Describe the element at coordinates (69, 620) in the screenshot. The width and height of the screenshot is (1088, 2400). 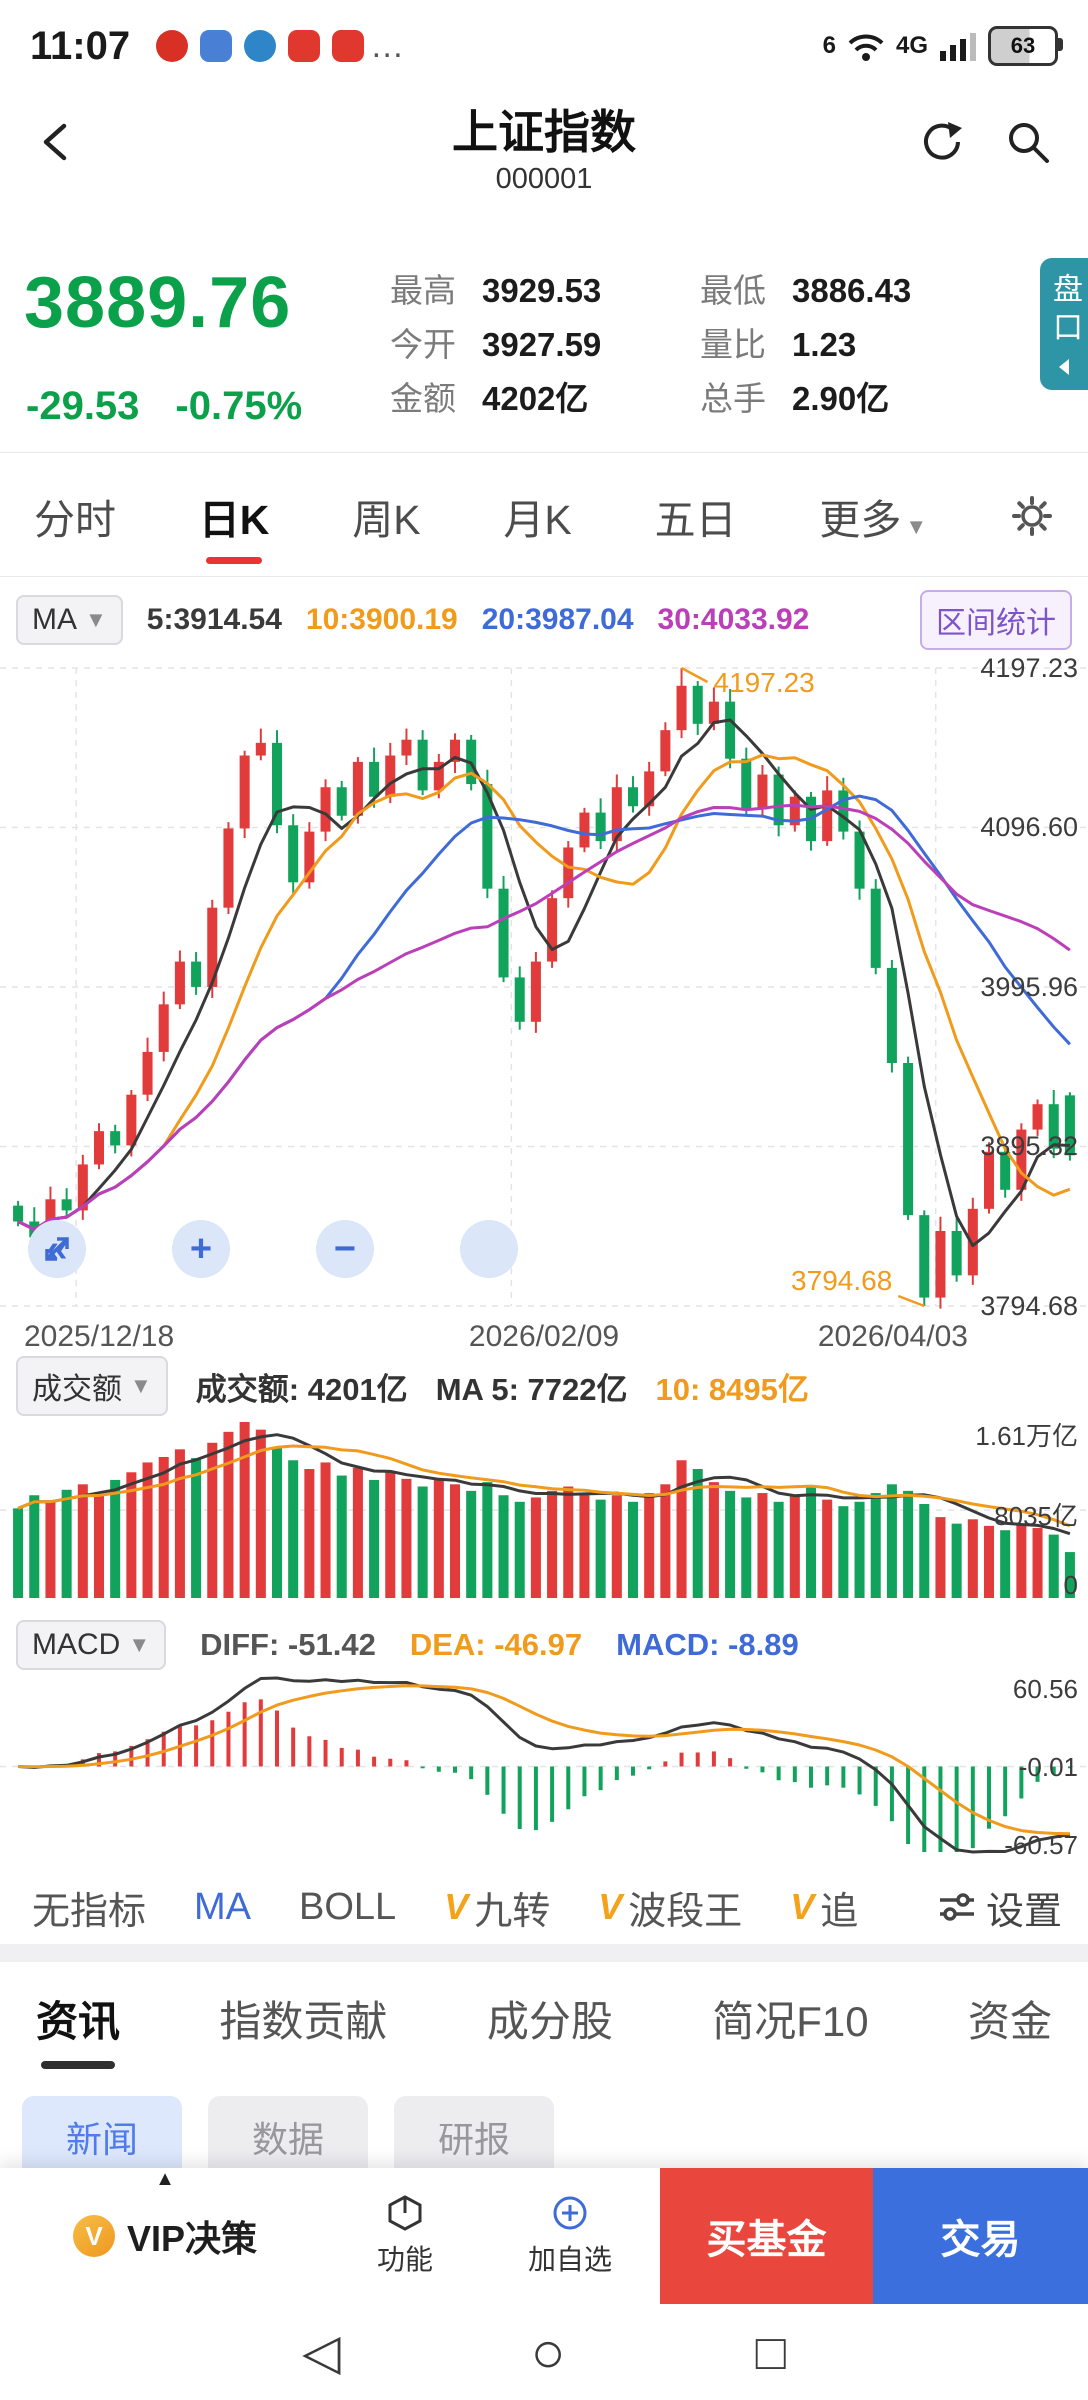
I see `ma-selector: MA ▼` at that location.